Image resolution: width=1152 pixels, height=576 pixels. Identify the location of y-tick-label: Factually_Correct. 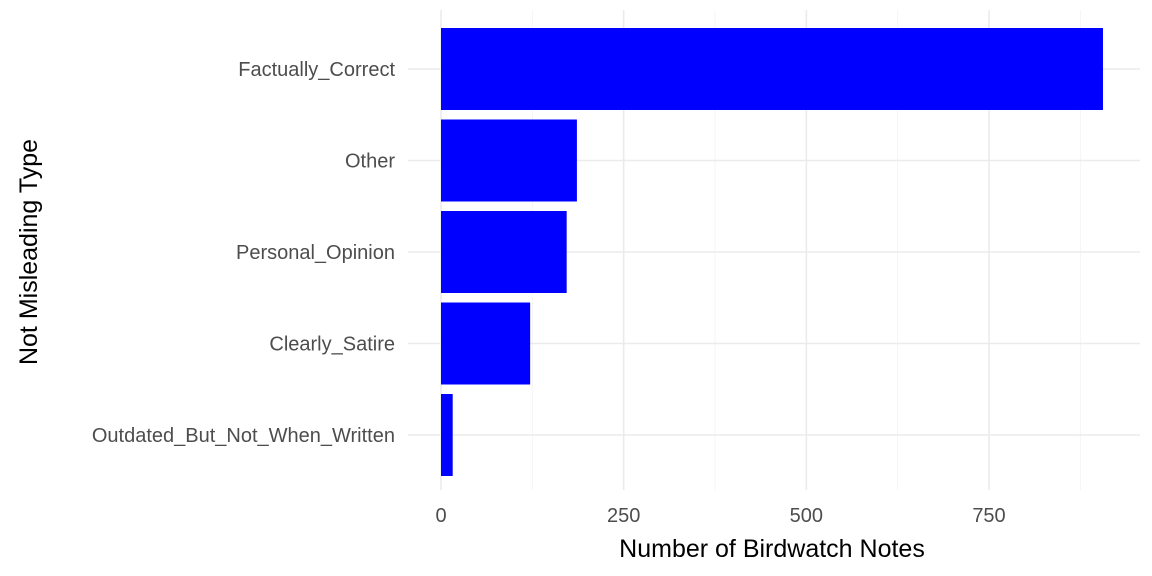
(316, 70).